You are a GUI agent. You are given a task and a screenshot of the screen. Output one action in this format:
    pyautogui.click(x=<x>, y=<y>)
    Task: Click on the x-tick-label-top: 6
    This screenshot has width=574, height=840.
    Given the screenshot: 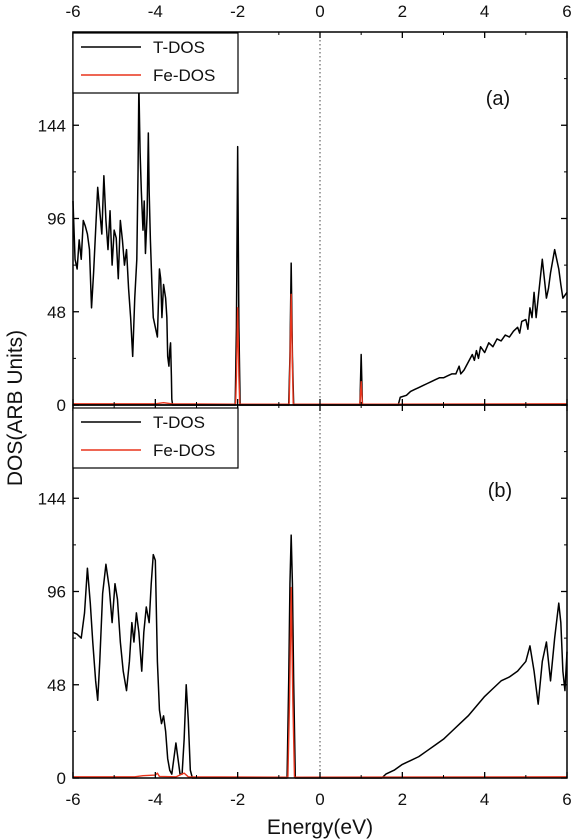 What is the action you would take?
    pyautogui.click(x=566, y=11)
    